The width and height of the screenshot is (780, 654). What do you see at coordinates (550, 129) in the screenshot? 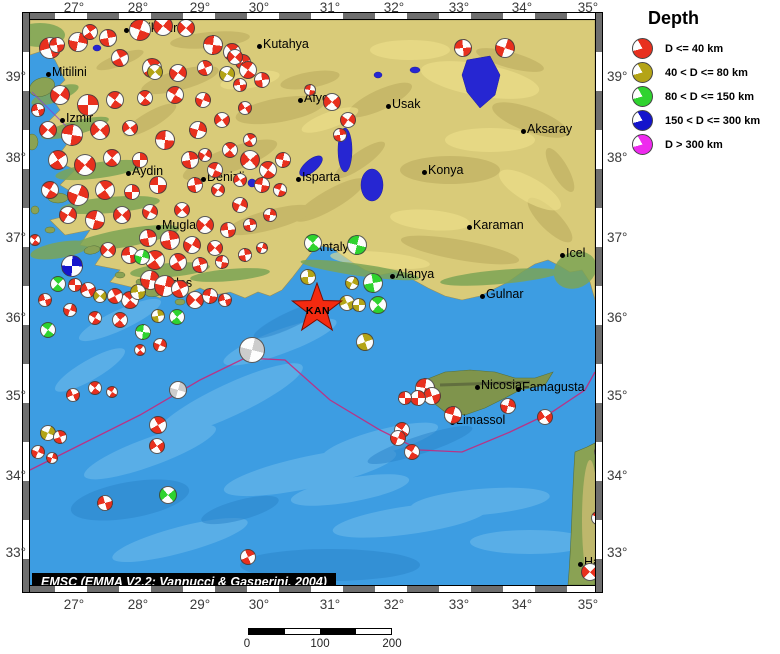
I see `city-label-aksaray: Aksaray` at bounding box center [550, 129].